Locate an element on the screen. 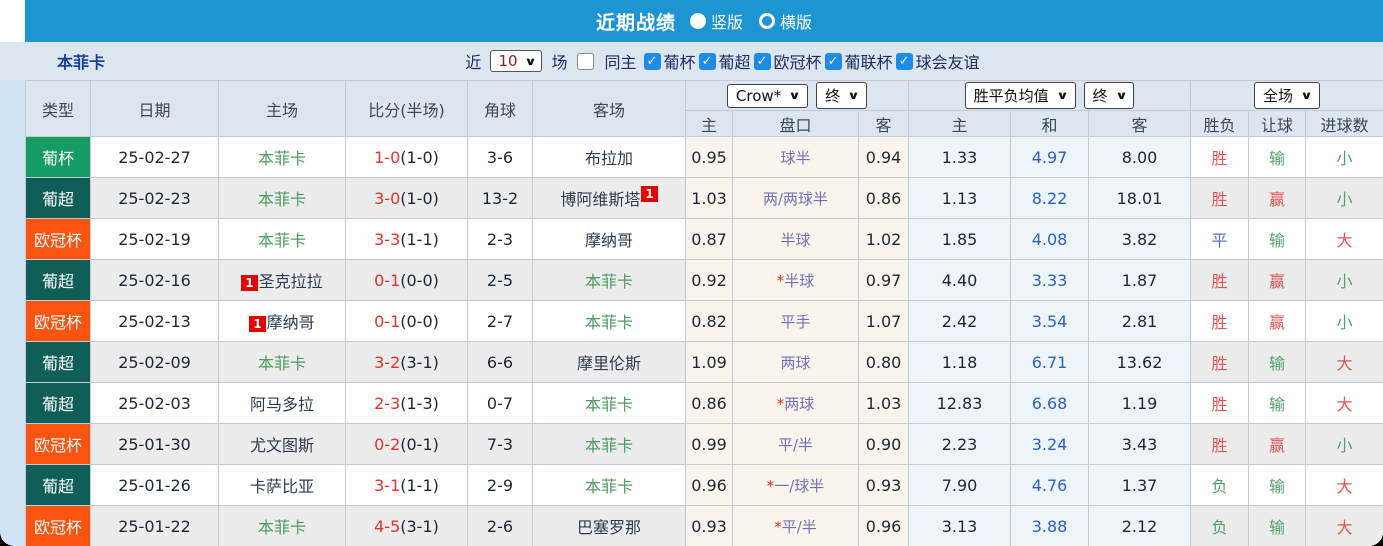 The image size is (1383, 546). corner-score: 2-5 is located at coordinates (500, 280).